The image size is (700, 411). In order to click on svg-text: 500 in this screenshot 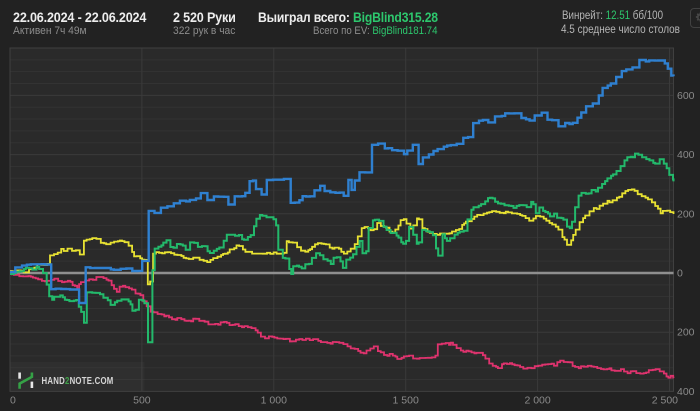, I will do `click(142, 401)`.